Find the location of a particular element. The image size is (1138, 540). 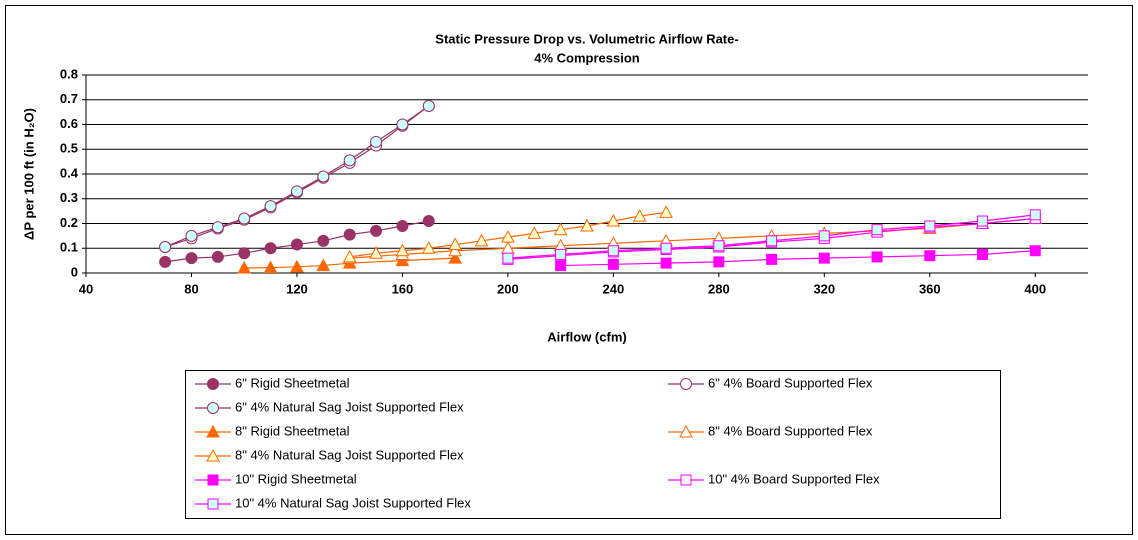

x-tick-label: 160 is located at coordinates (403, 288).